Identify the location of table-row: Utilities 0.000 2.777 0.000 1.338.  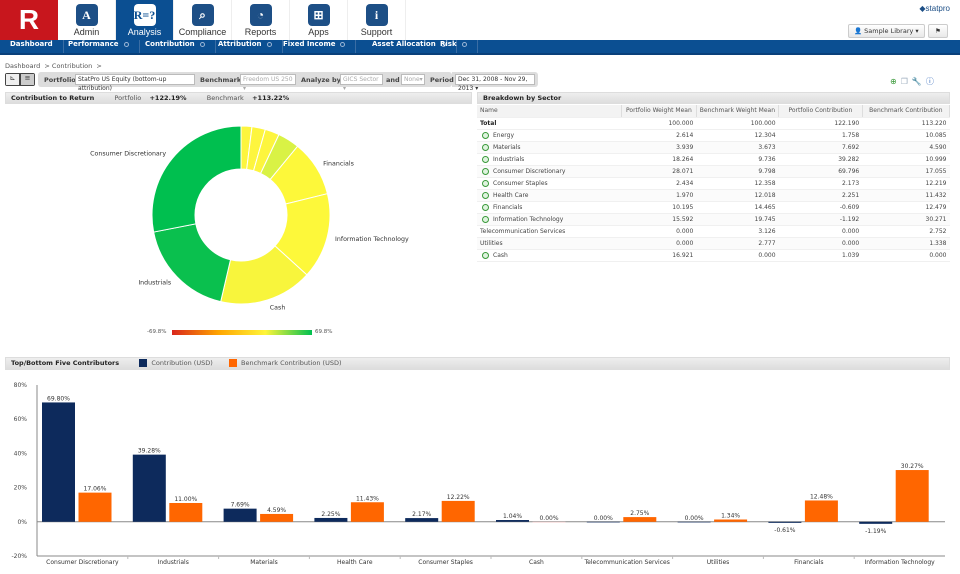
(713, 243).